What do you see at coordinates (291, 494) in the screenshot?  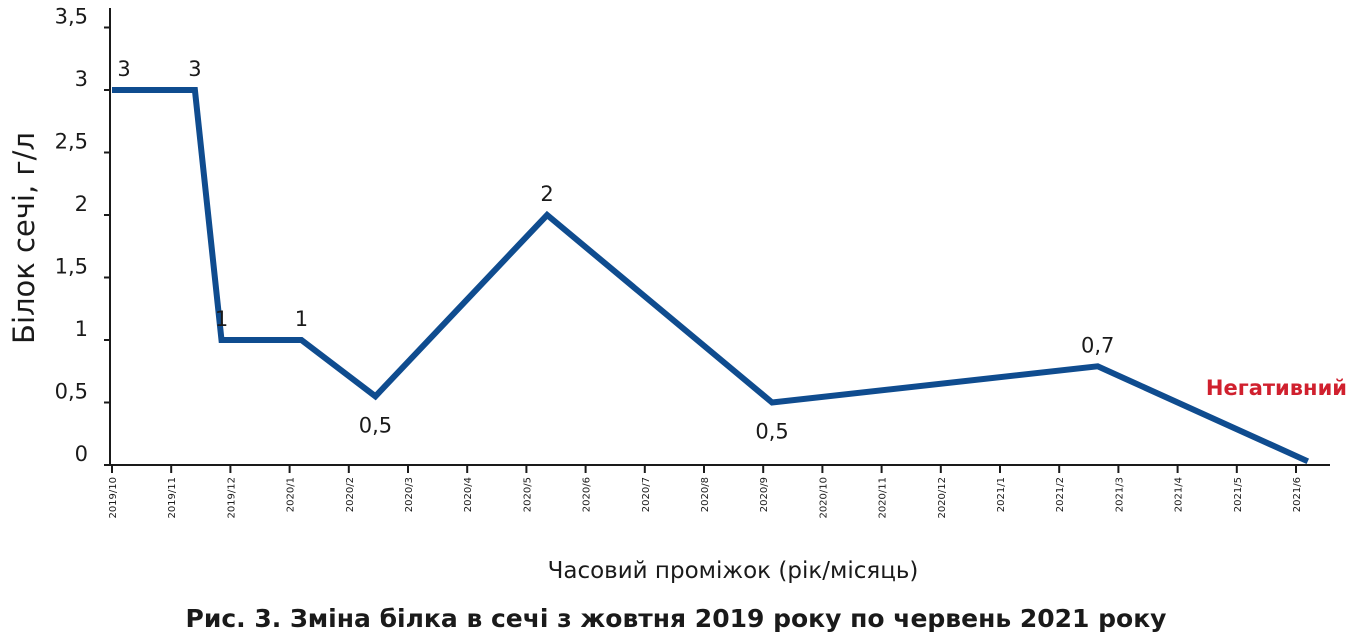 I see `x-tick-label: 2020/1` at bounding box center [291, 494].